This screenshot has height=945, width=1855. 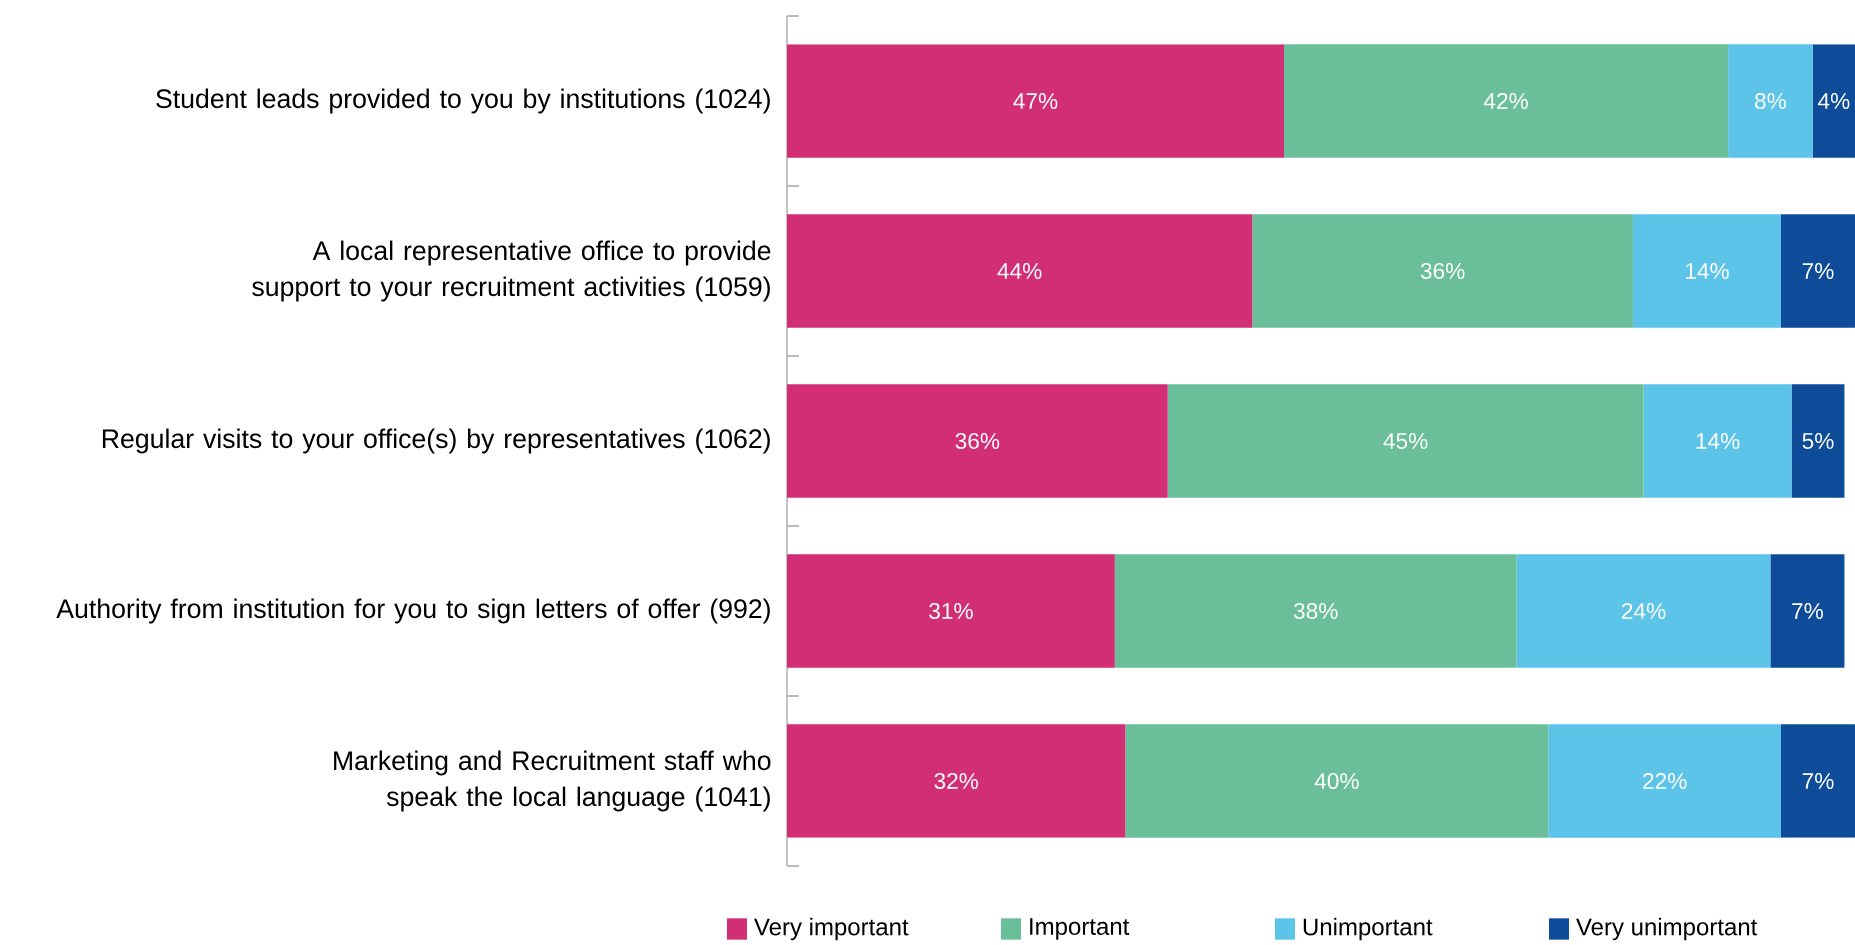 What do you see at coordinates (1667, 929) in the screenshot?
I see `legend-label: Very unimportant` at bounding box center [1667, 929].